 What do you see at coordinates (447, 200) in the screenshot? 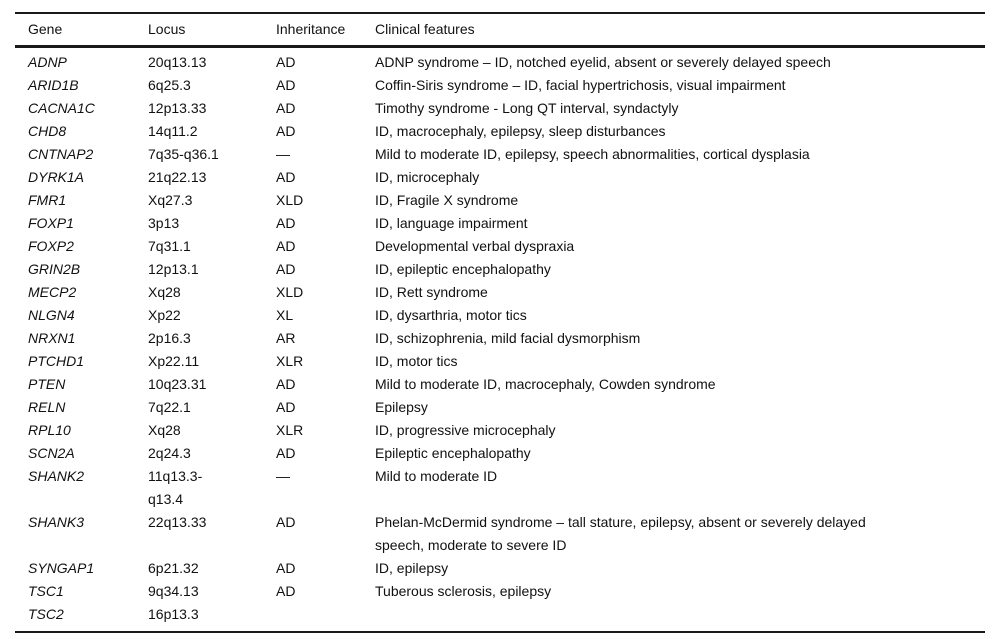
I see `cell-features: ID, Fragile X syndrome` at bounding box center [447, 200].